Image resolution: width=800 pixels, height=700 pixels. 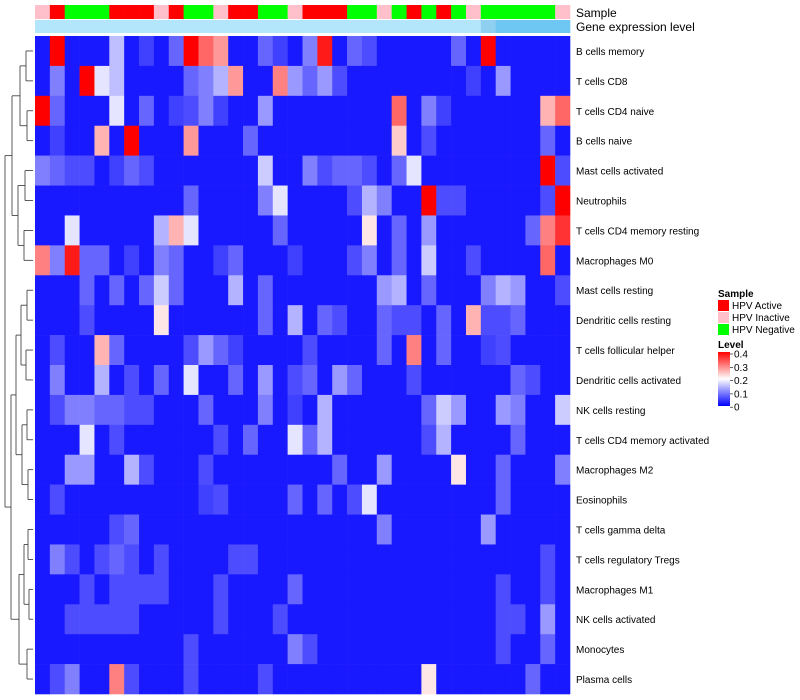 I want to click on row-label: T cells CD4 naive, so click(x=615, y=112).